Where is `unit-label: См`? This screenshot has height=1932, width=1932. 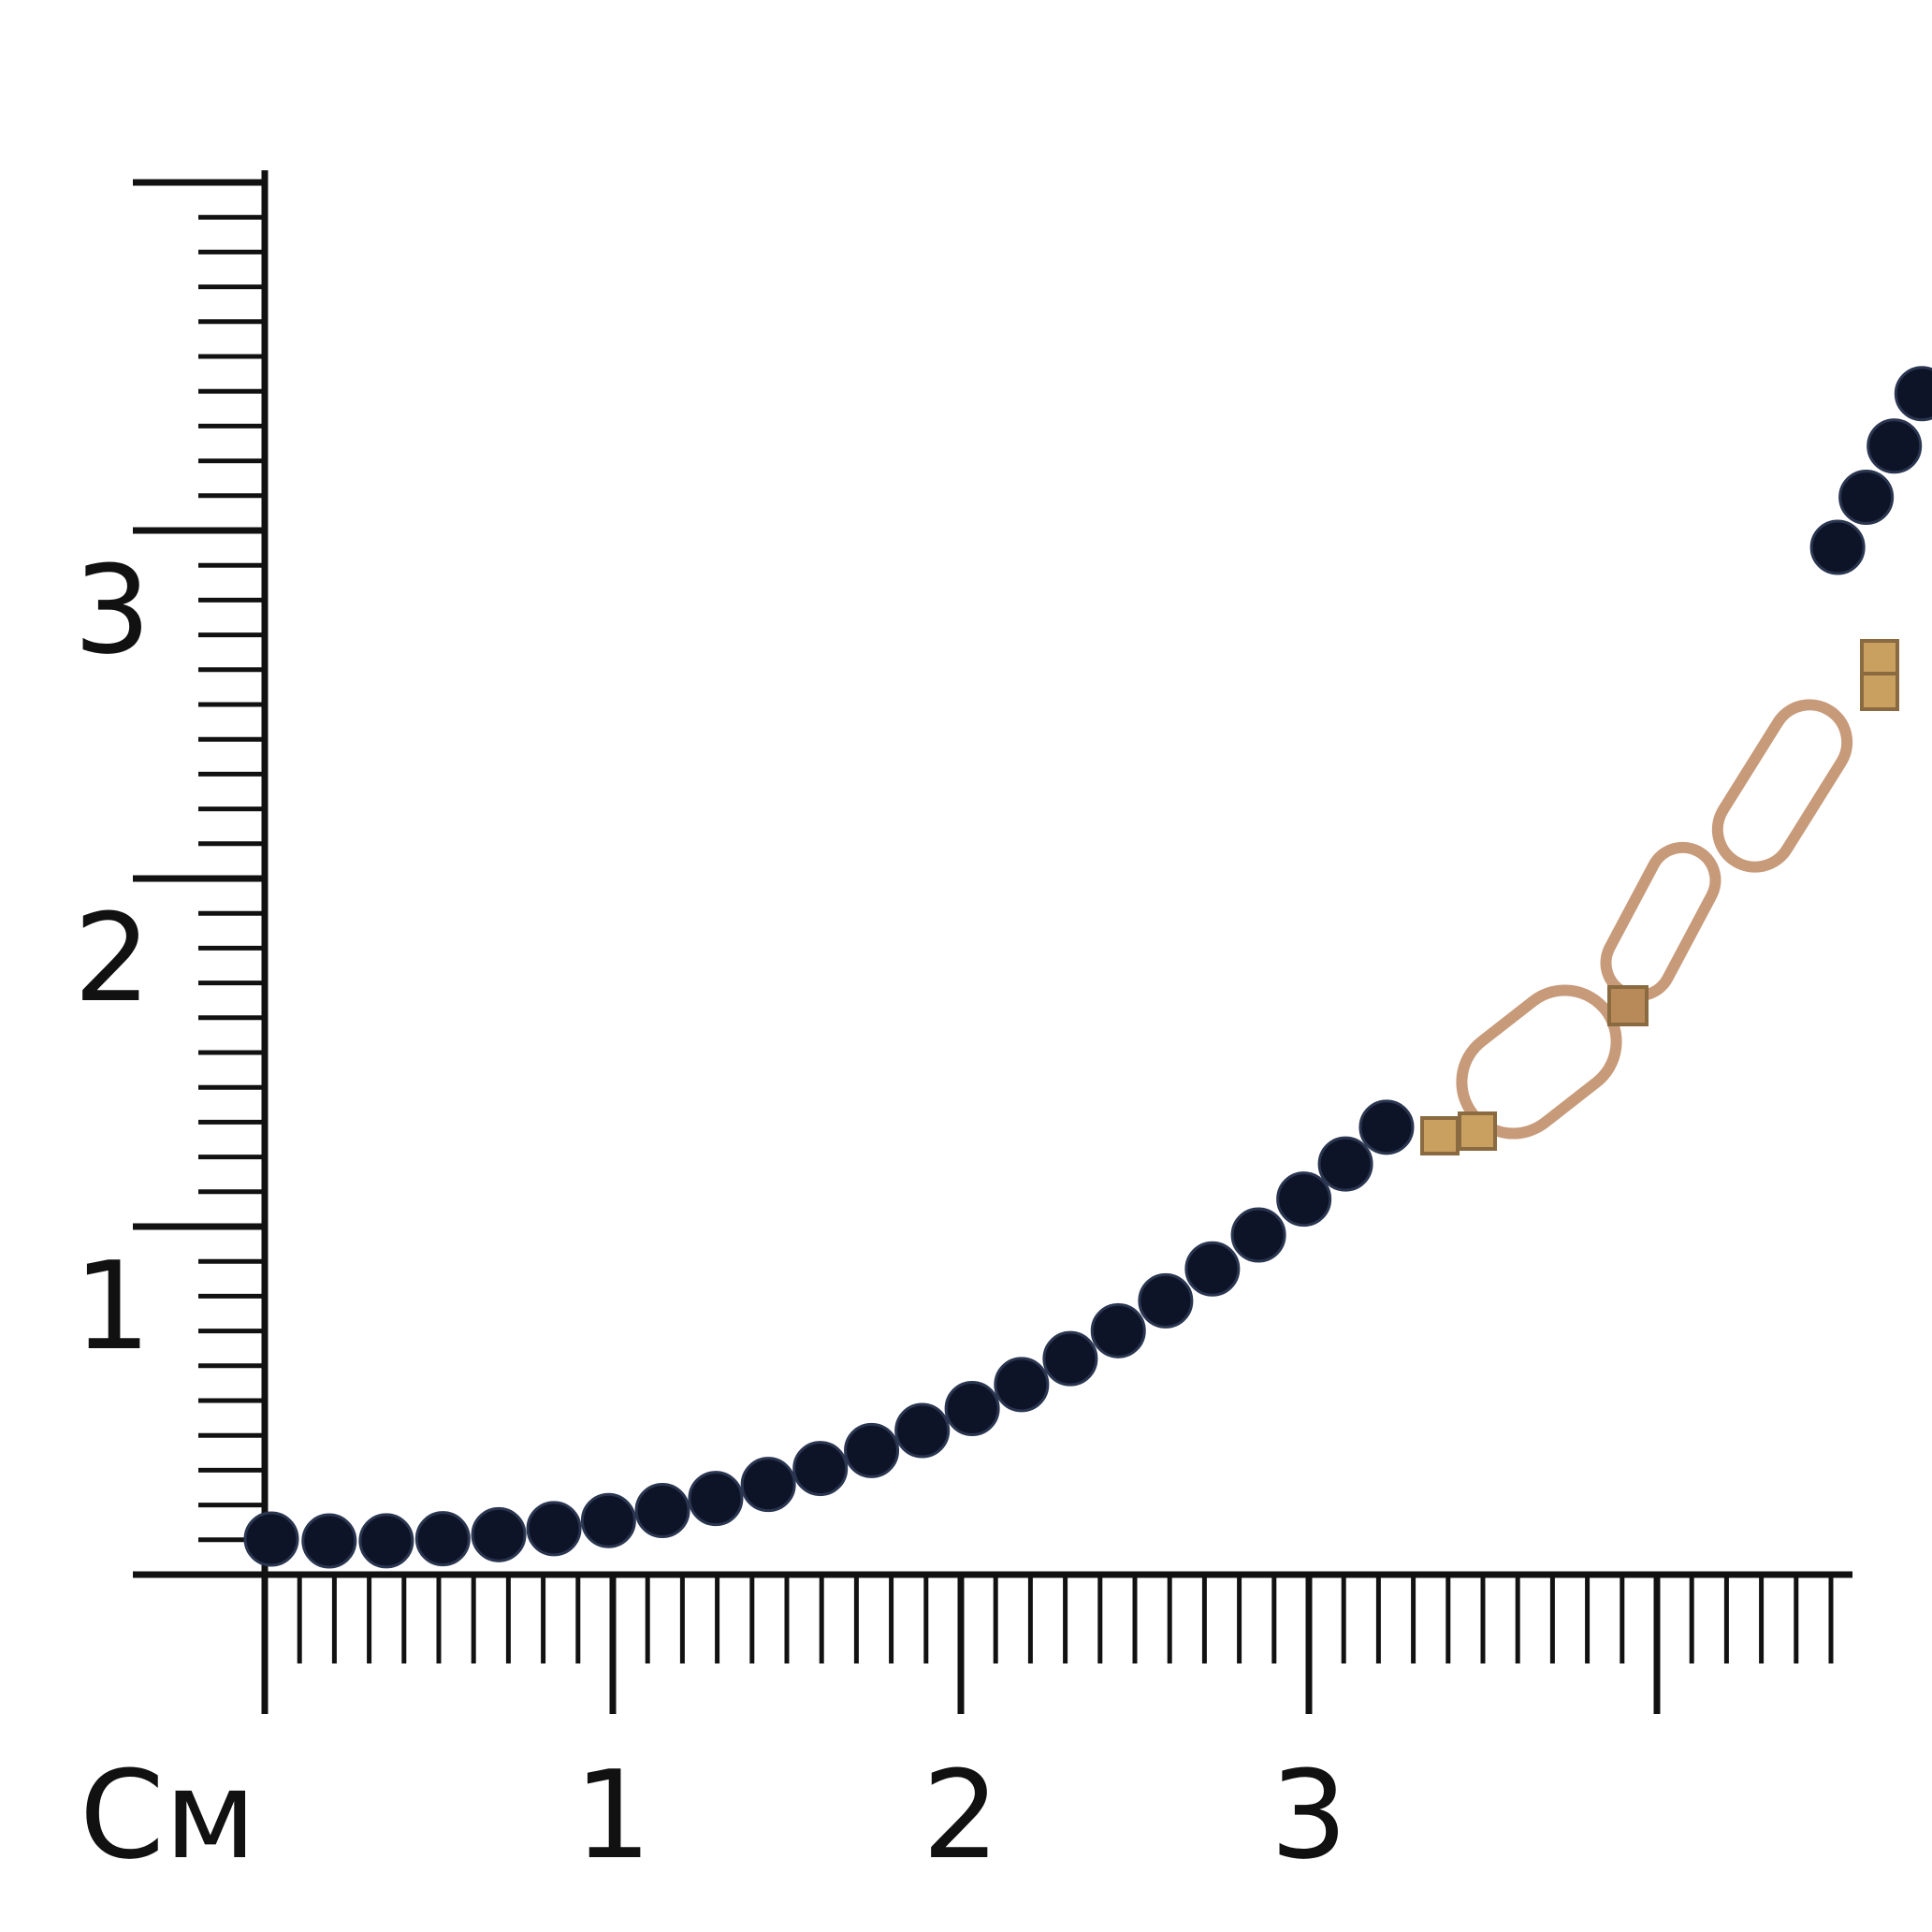 unit-label: См is located at coordinates (168, 1815).